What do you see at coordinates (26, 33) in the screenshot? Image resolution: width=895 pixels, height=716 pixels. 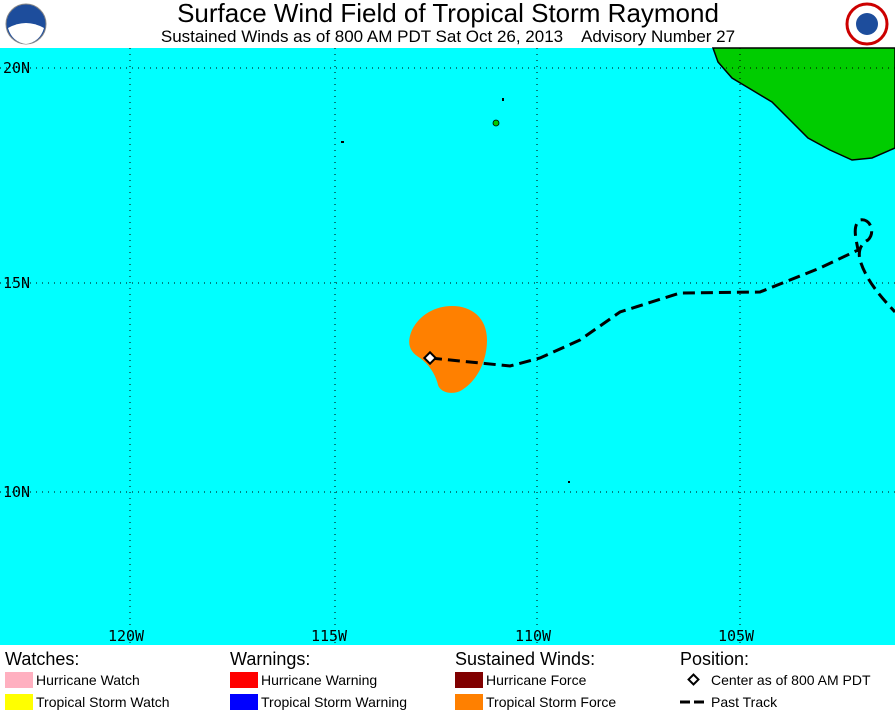 I see `noaa-logo-bird` at bounding box center [26, 33].